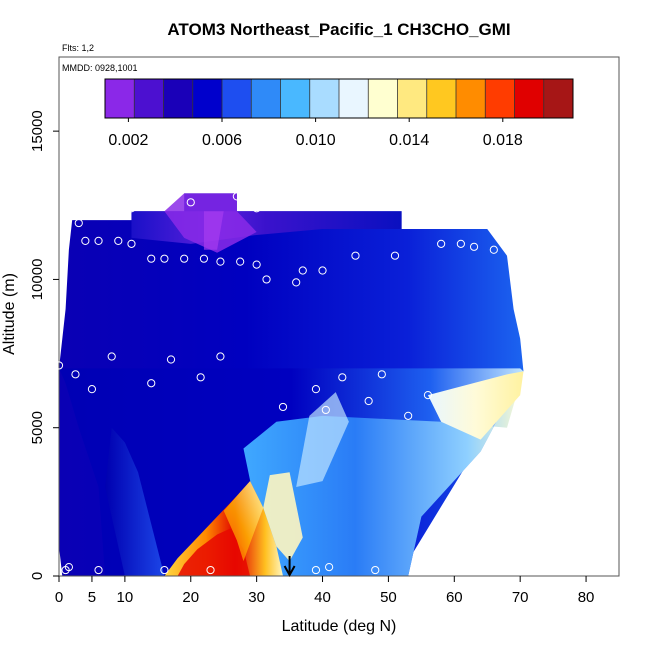  I want to click on colorbar-tick-label: 0.014, so click(409, 140).